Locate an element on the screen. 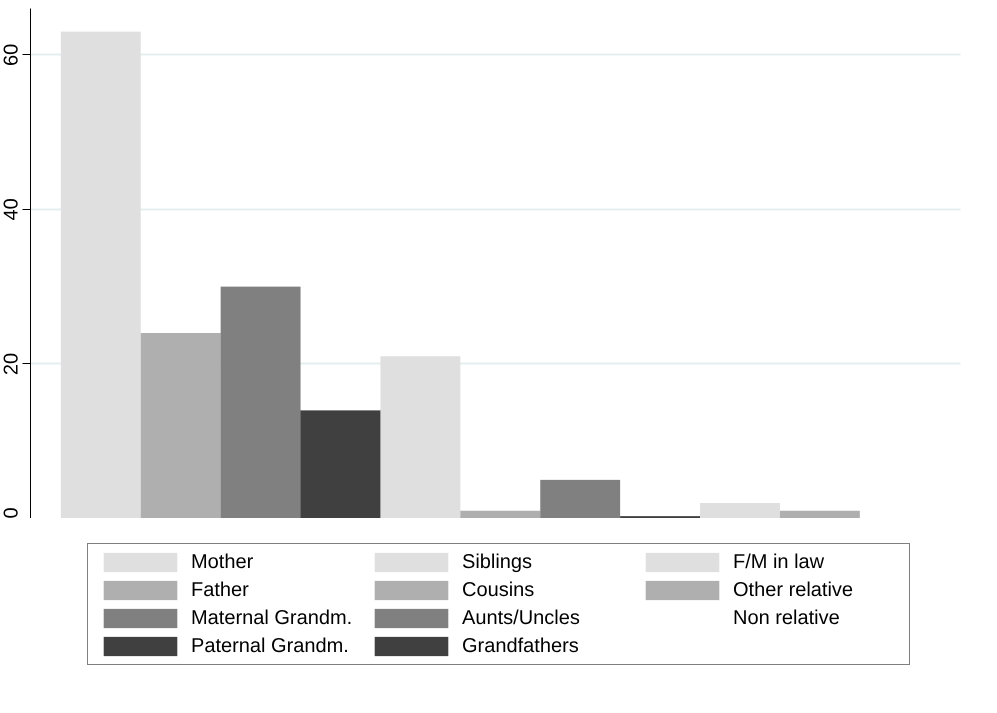 This screenshot has width=997, height=713. legend-label: Siblings is located at coordinates (498, 562).